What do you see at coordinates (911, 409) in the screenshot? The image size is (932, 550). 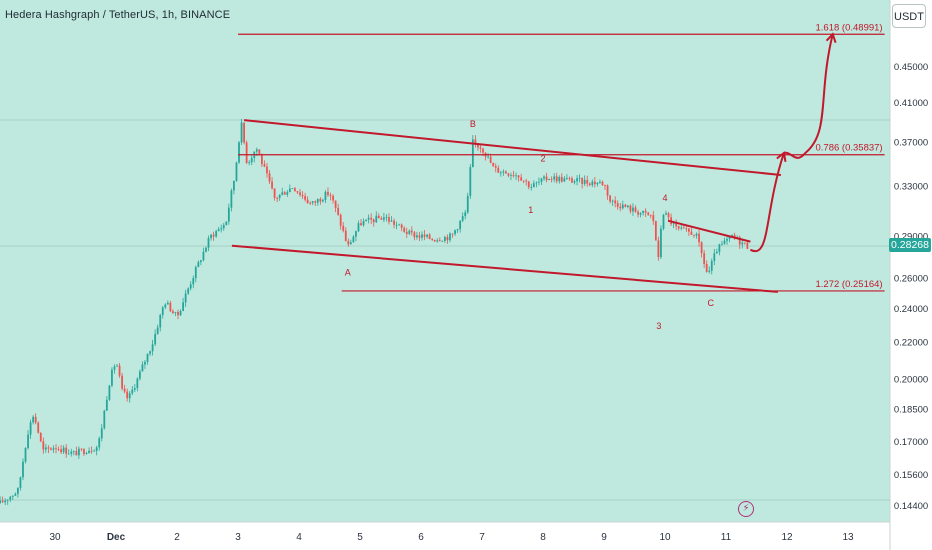 I see `y-tick-label: 0.18500` at bounding box center [911, 409].